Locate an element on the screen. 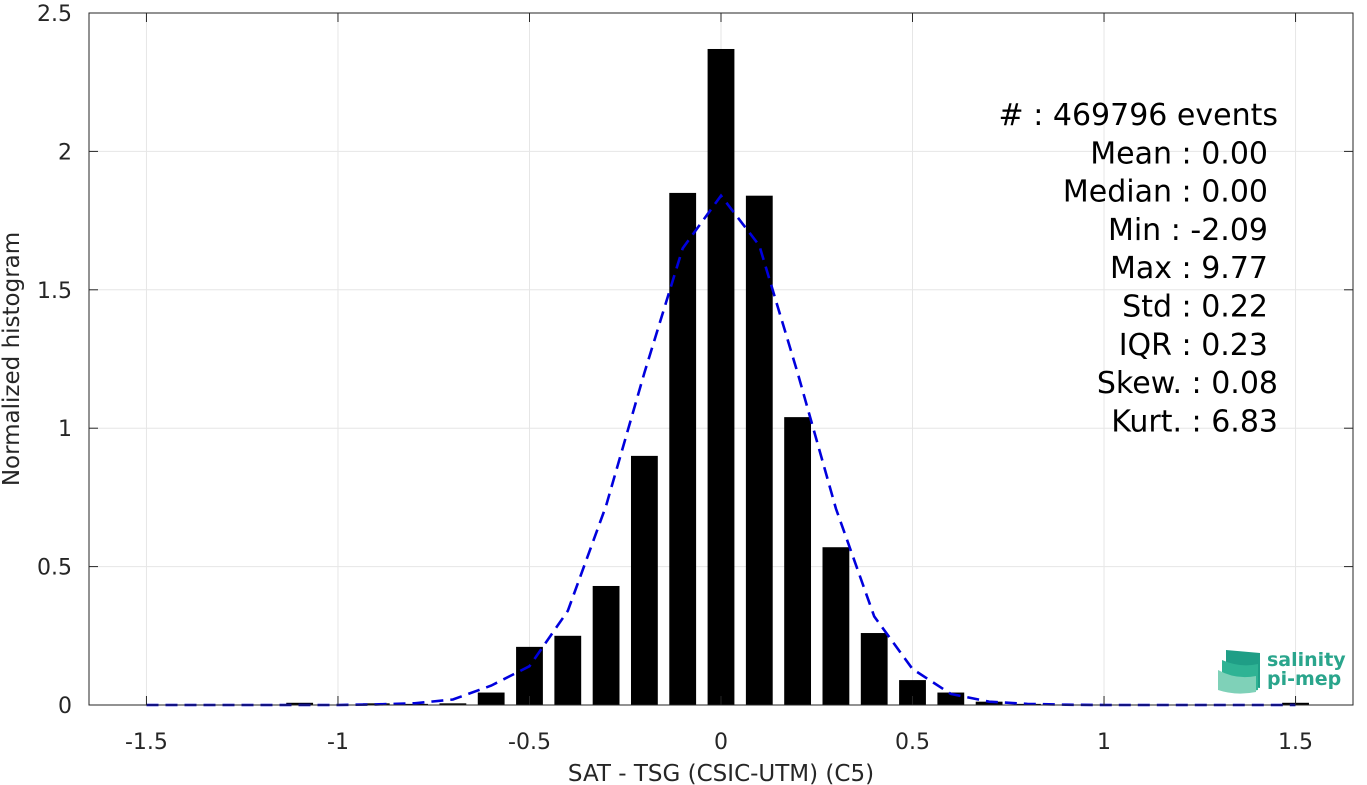 The image size is (1367, 785). y-tick-label: 0.5 is located at coordinates (54, 568).